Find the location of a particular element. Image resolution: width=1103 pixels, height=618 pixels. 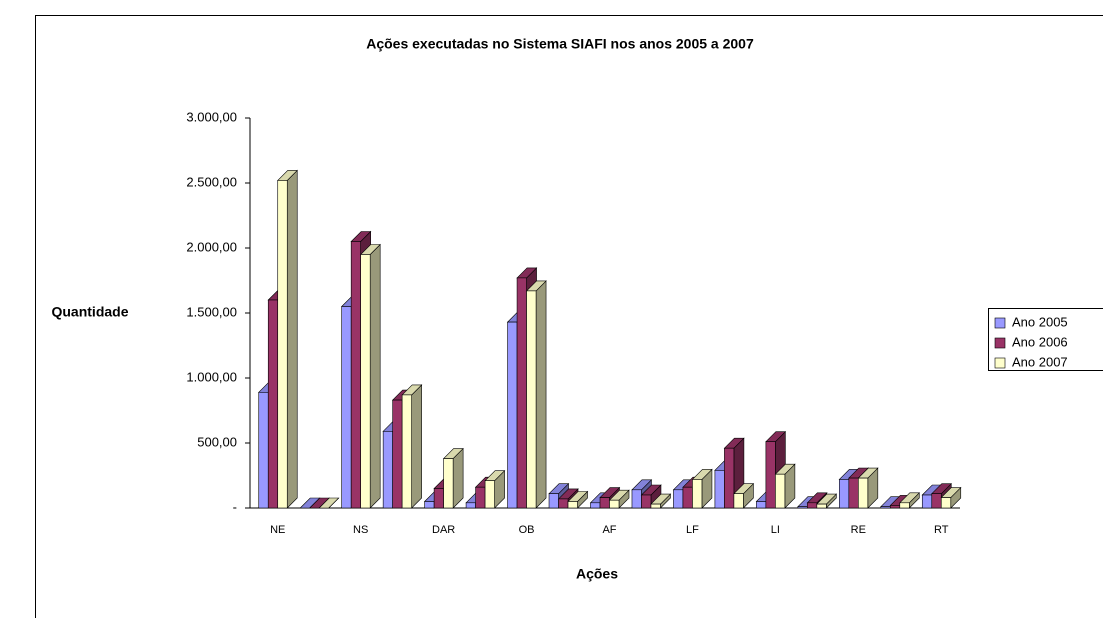

y-tick-label: 1.000,00 is located at coordinates (211, 376).